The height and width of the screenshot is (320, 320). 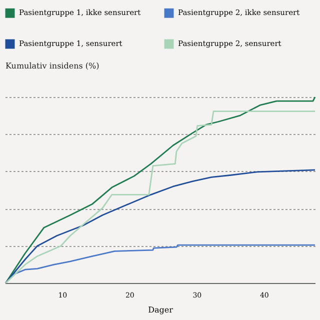 I want to click on x-axis-title: Dager, so click(x=161, y=310).